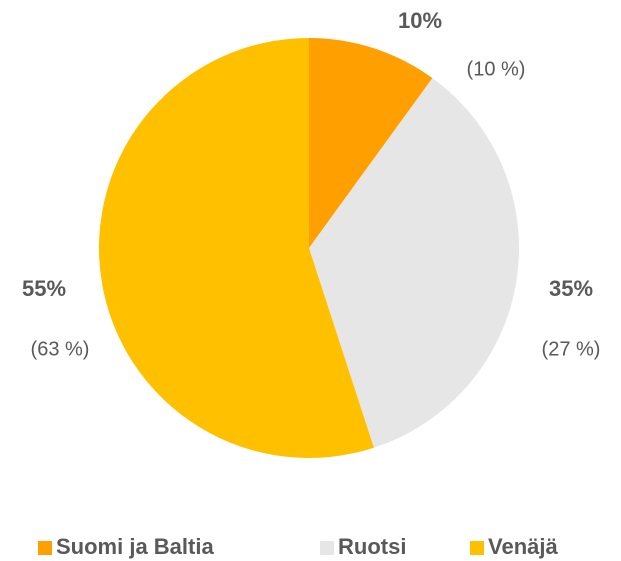 The image size is (621, 561). What do you see at coordinates (60, 349) in the screenshot?
I see `secondary-label: (63 %)` at bounding box center [60, 349].